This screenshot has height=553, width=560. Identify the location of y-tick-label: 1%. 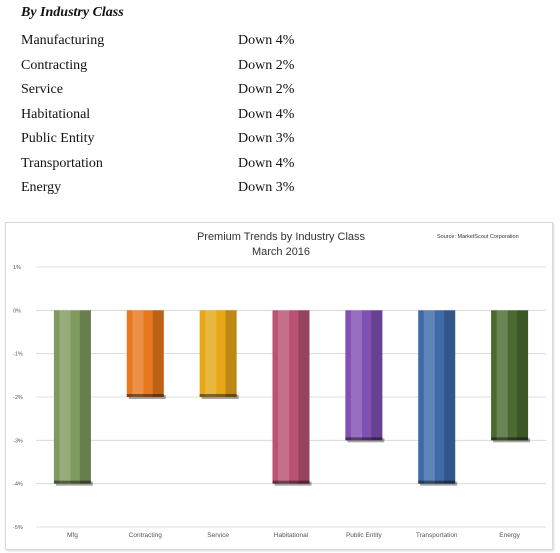
(17, 268).